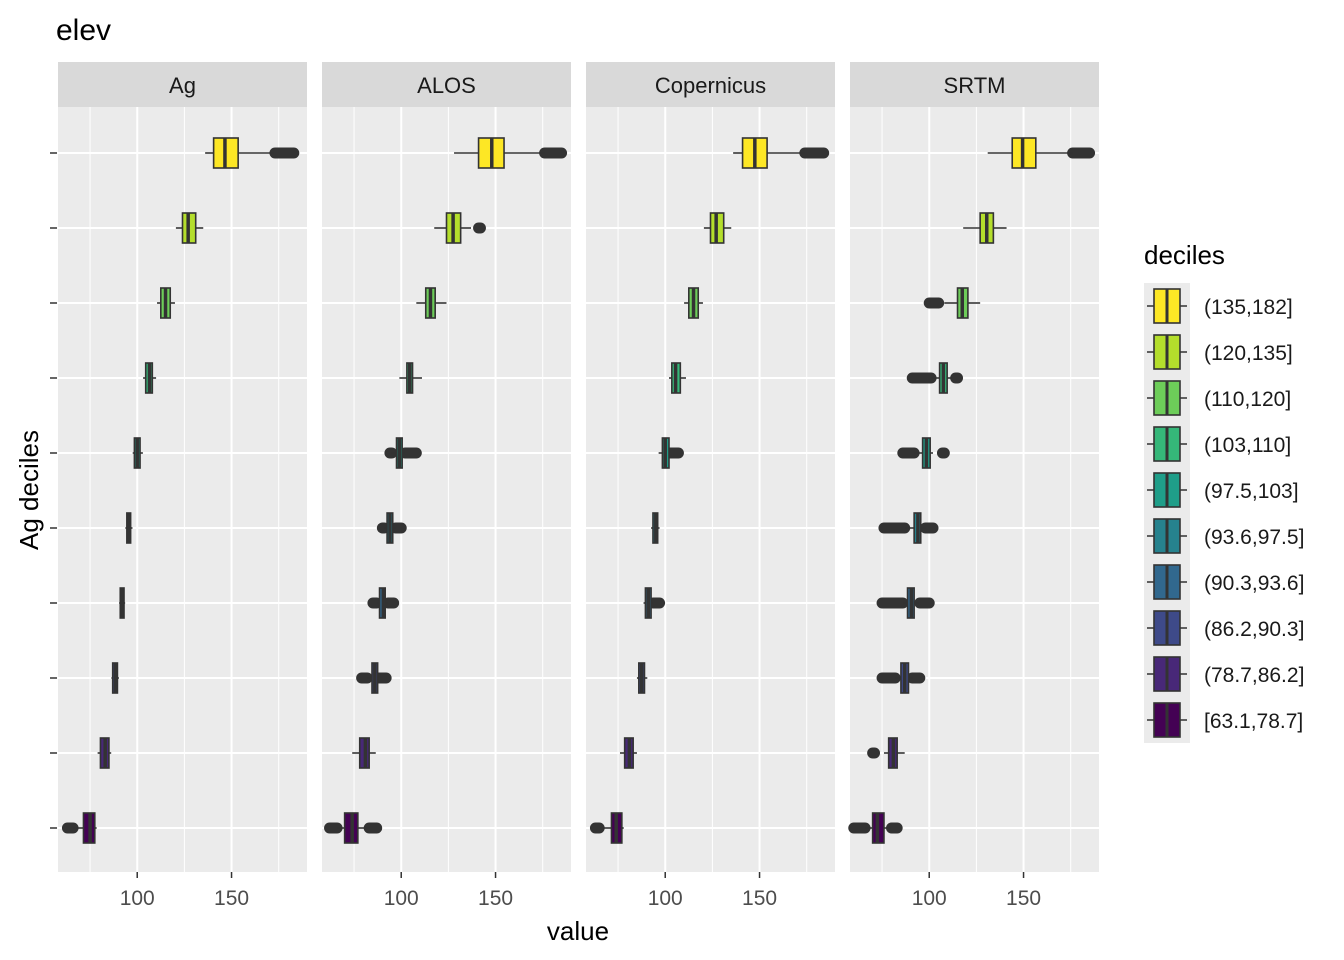 The width and height of the screenshot is (1344, 960). Describe the element at coordinates (83, 30) in the screenshot. I see `chart-title: elev` at that location.